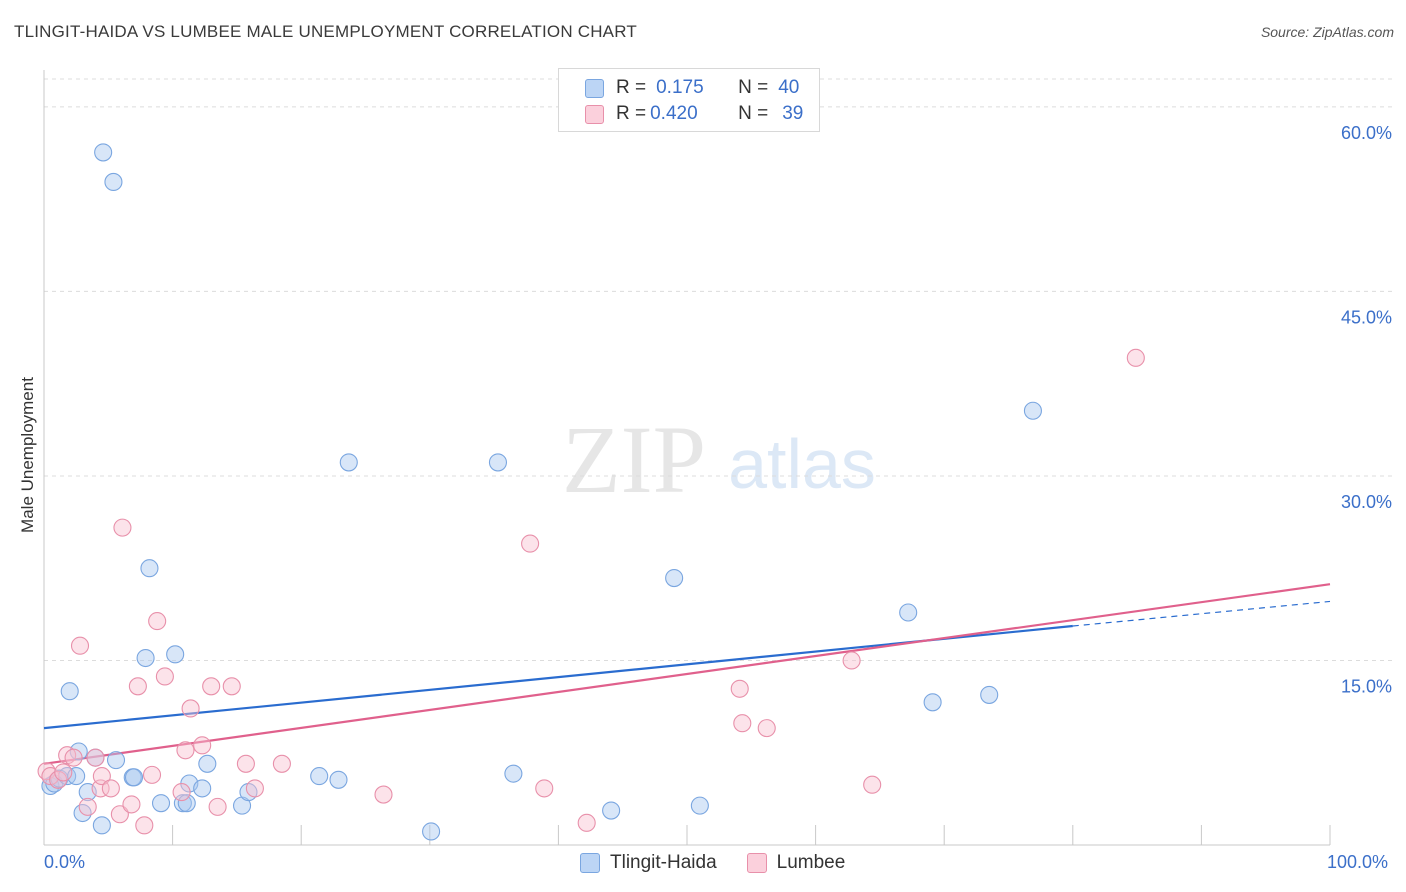 This screenshot has height=892, width=1406. I want to click on series-legend-lumbee: Lumbee, so click(796, 863).